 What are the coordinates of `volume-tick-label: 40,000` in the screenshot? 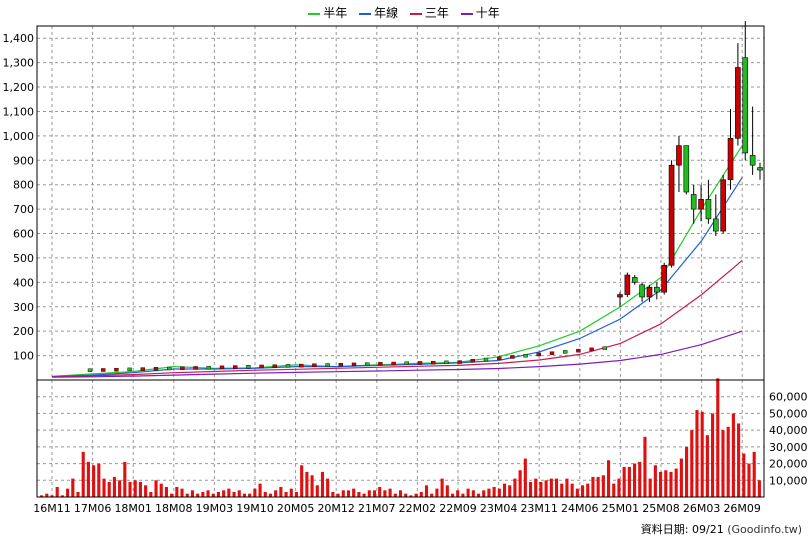 It's located at (788, 430).